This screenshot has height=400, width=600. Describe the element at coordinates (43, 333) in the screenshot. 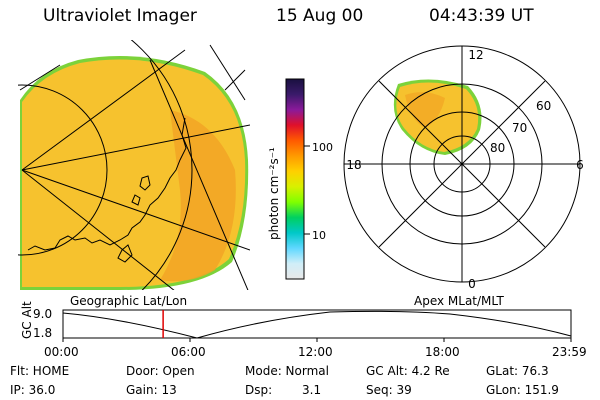

I see `altitude-ymin: 1.8` at that location.